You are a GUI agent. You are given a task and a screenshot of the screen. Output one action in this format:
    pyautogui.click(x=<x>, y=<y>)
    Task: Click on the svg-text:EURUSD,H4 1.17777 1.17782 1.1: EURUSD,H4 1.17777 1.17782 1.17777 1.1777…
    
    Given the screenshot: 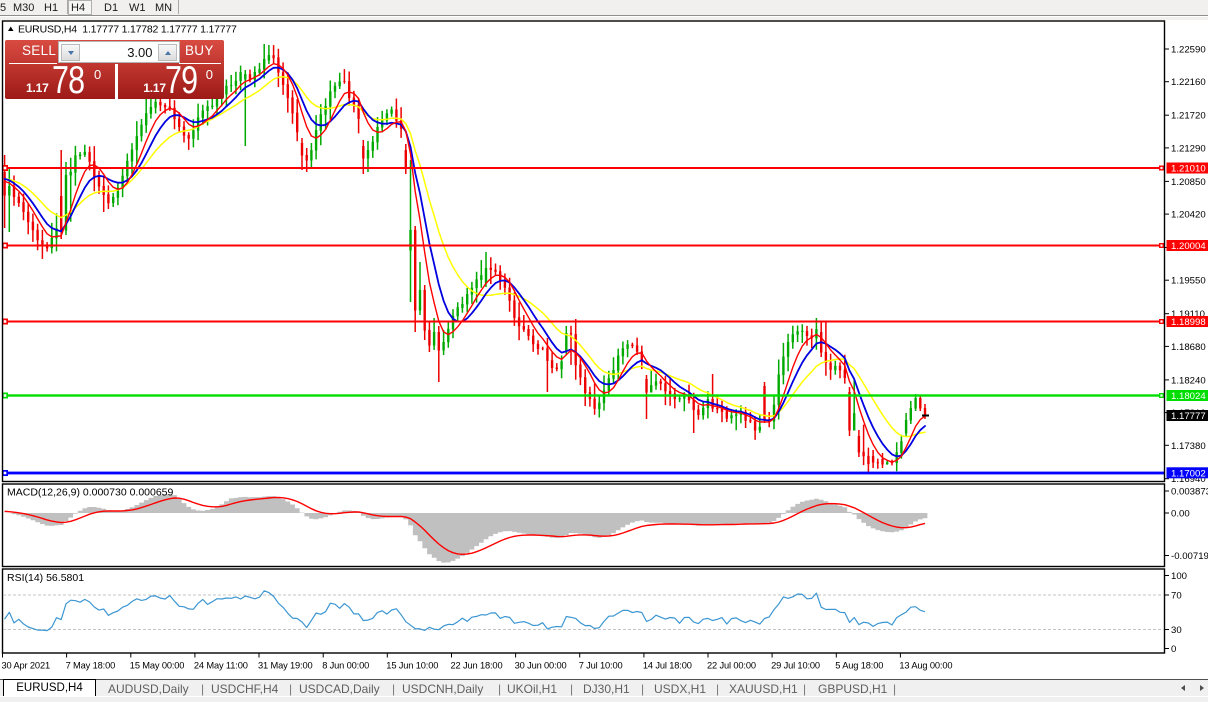 What is the action you would take?
    pyautogui.click(x=127, y=30)
    